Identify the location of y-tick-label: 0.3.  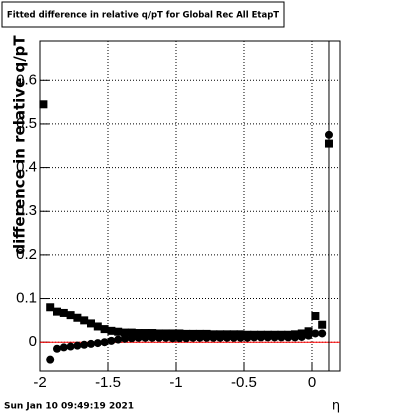
(26, 210).